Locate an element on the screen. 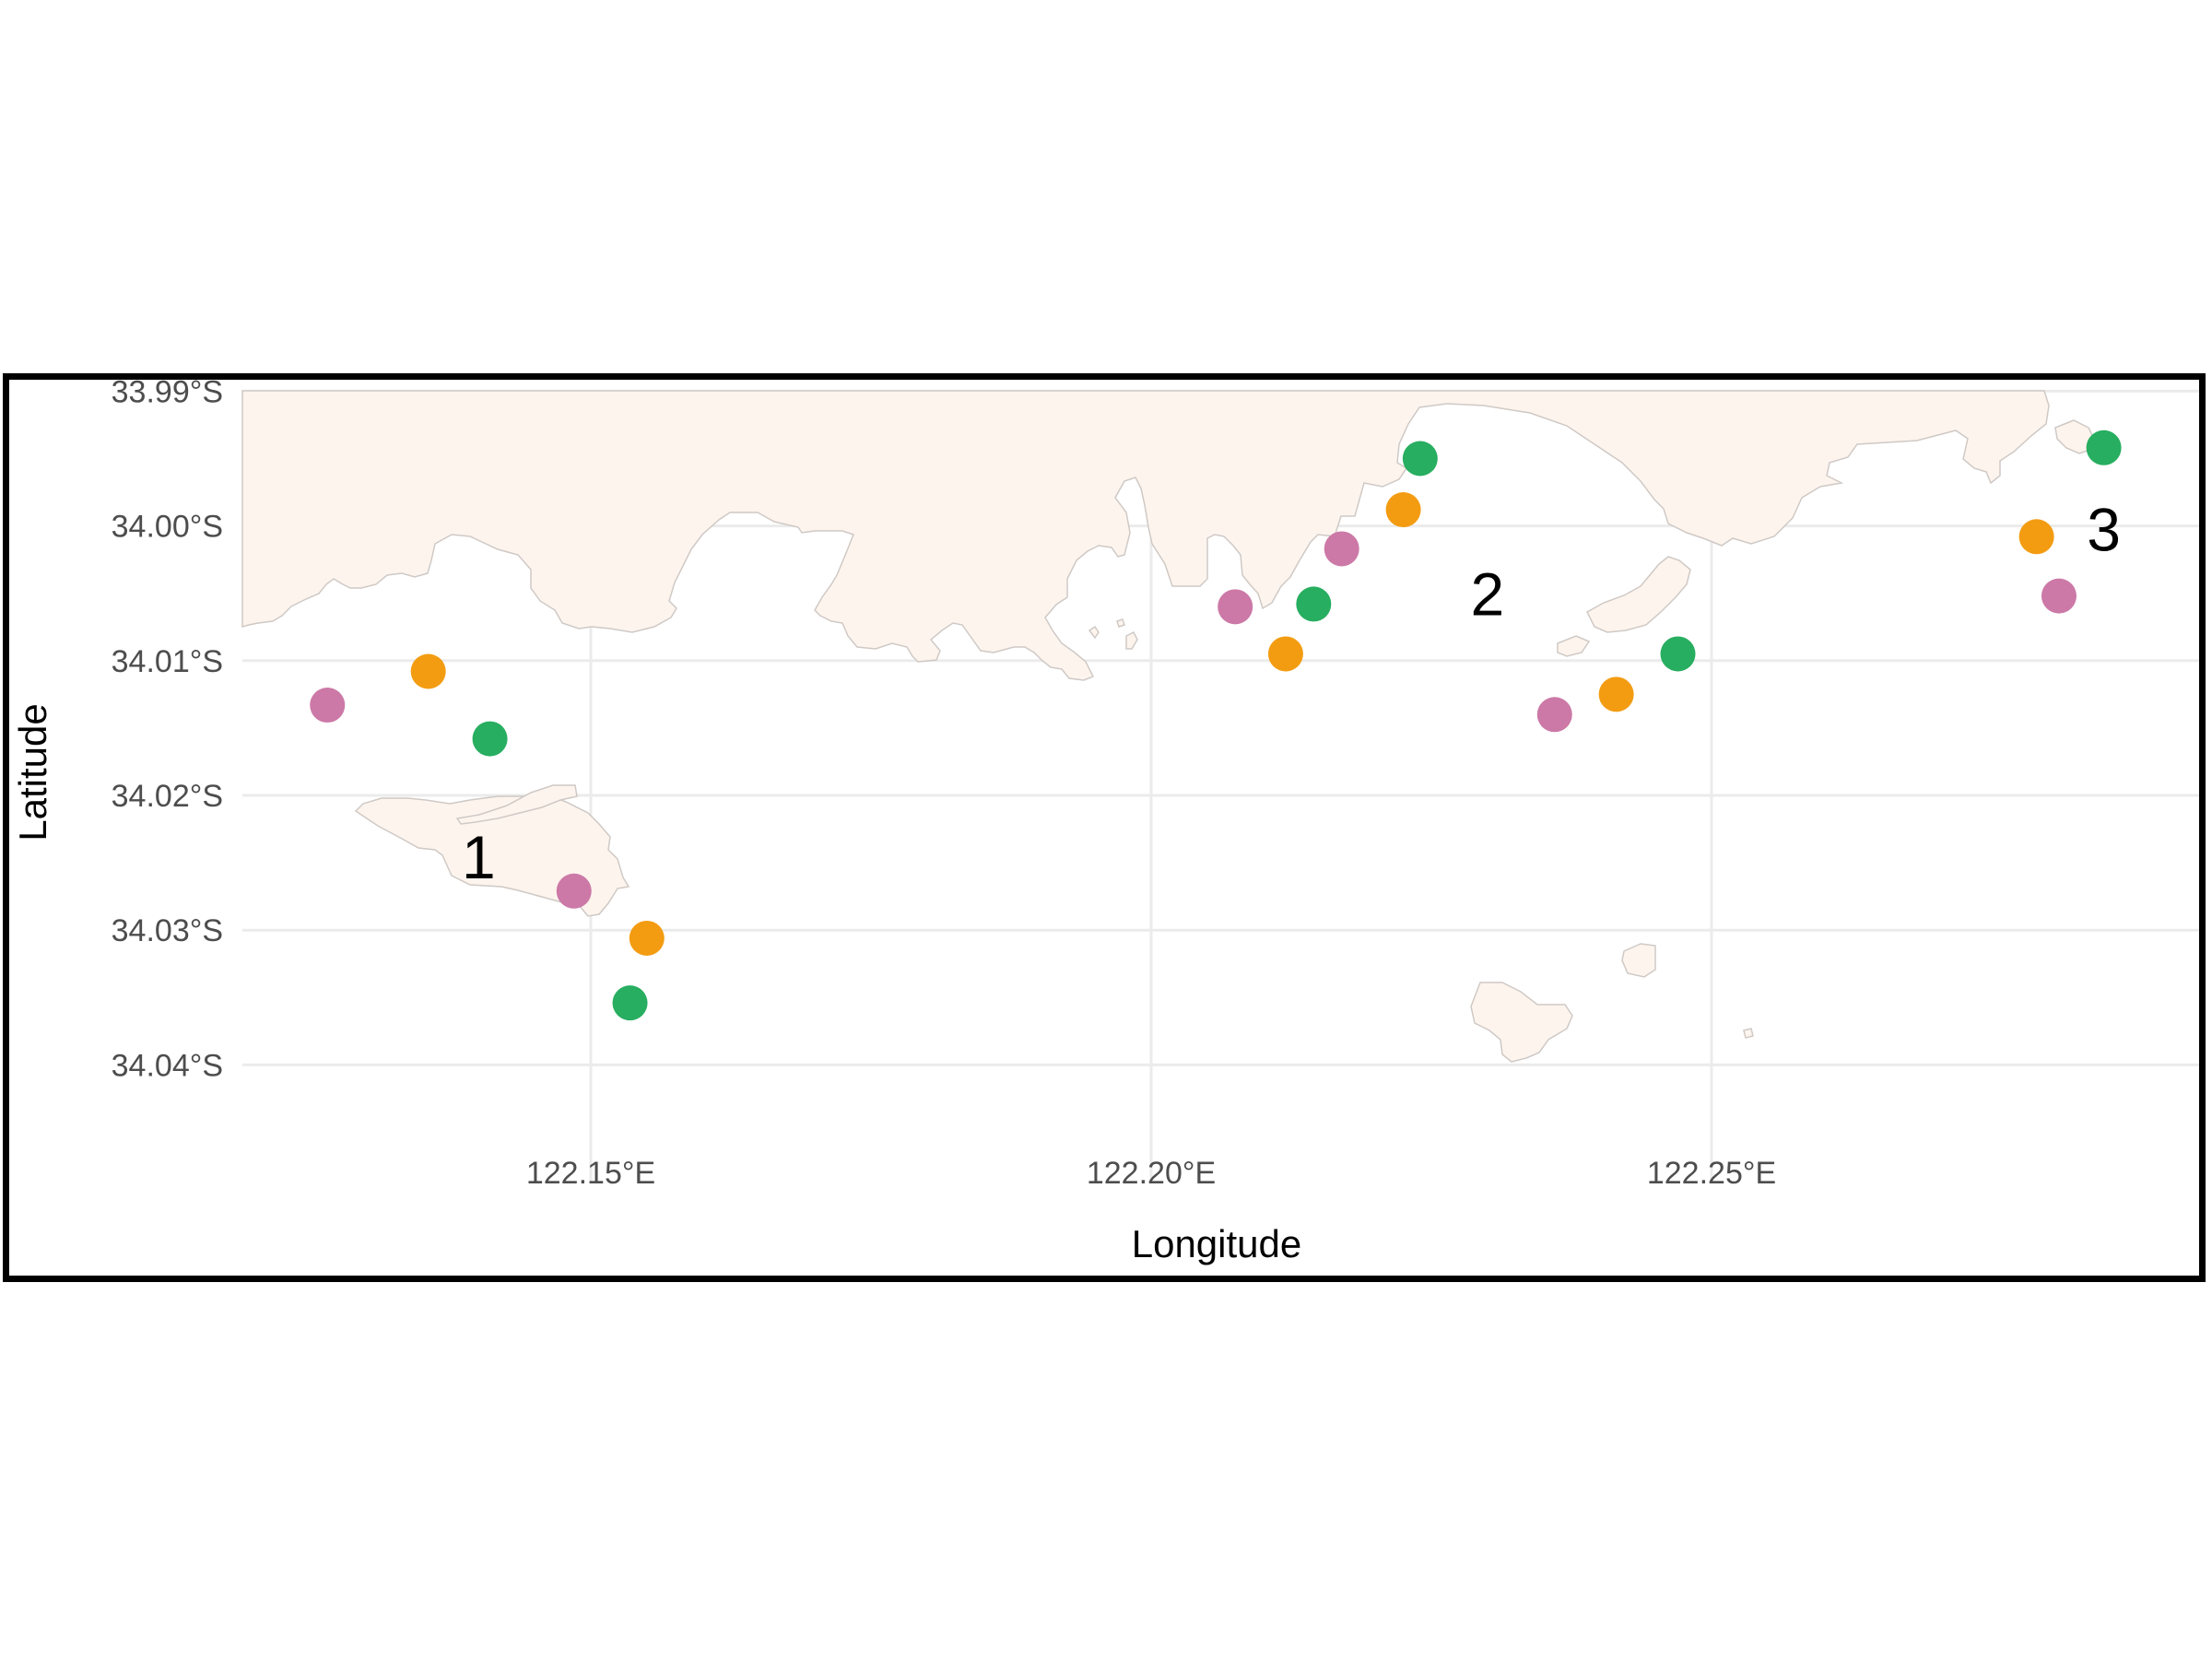  islet-2g is located at coordinates (1131, 640).